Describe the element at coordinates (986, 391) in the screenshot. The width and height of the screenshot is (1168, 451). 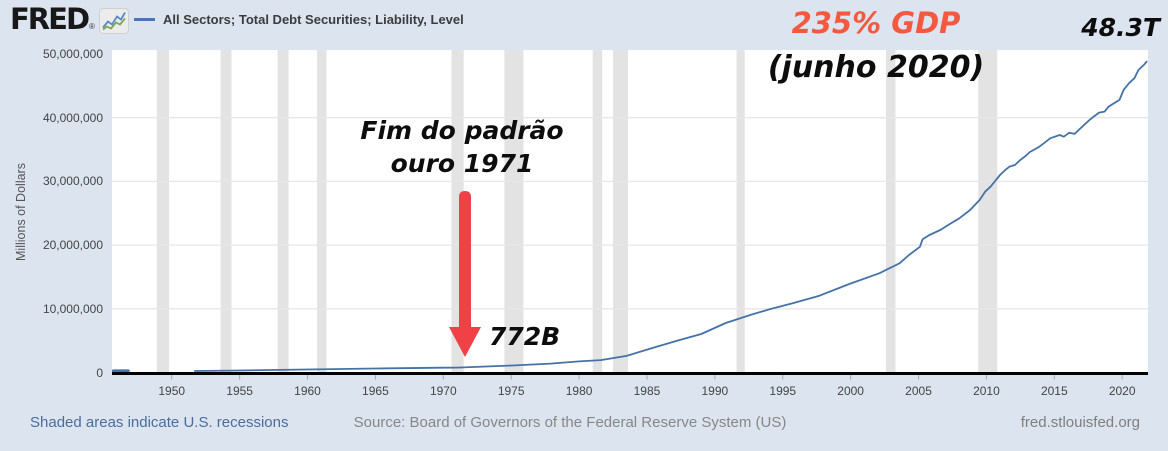
I see `x-tick-label: 2010` at that location.